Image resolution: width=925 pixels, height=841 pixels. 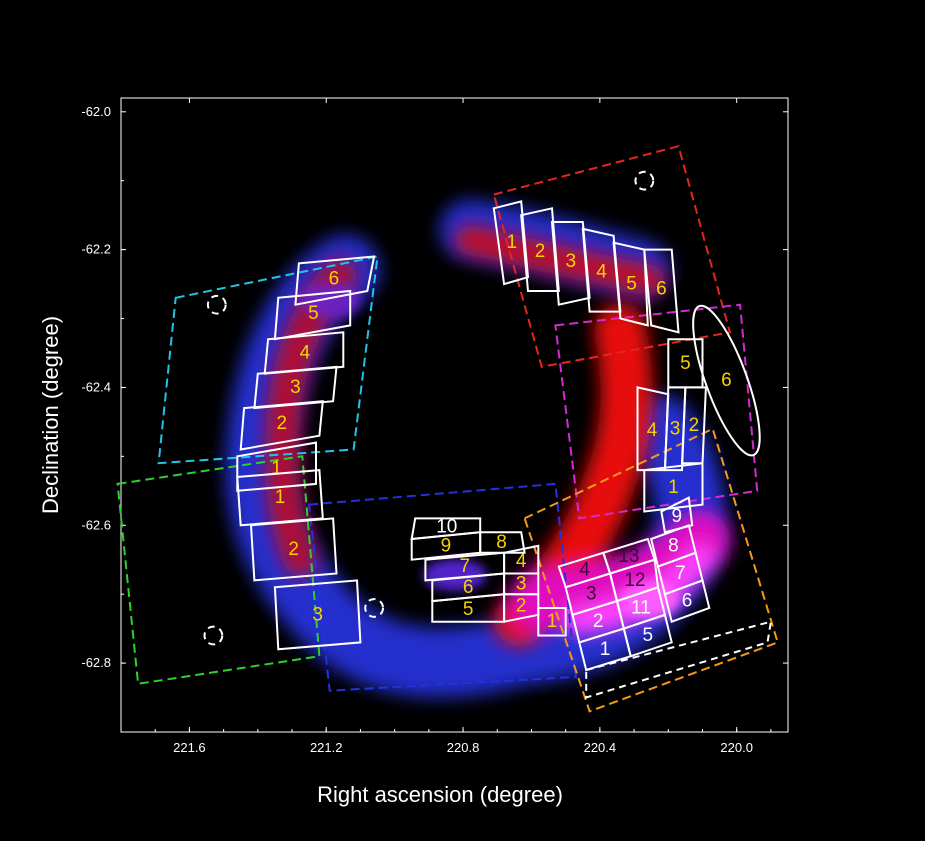 What do you see at coordinates (96, 386) in the screenshot?
I see `y-tick-label: -62.4` at bounding box center [96, 386].